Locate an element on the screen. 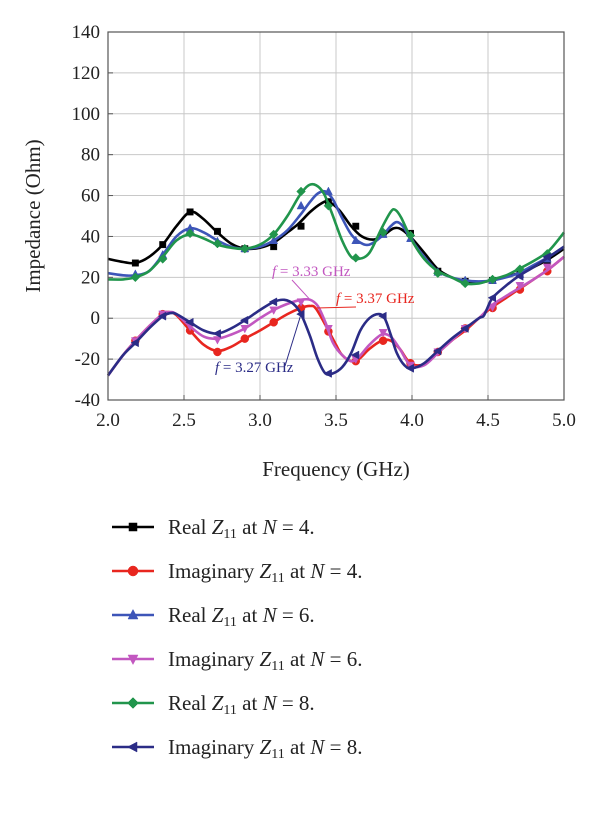  y-tick-label: 0 is located at coordinates (96, 318).